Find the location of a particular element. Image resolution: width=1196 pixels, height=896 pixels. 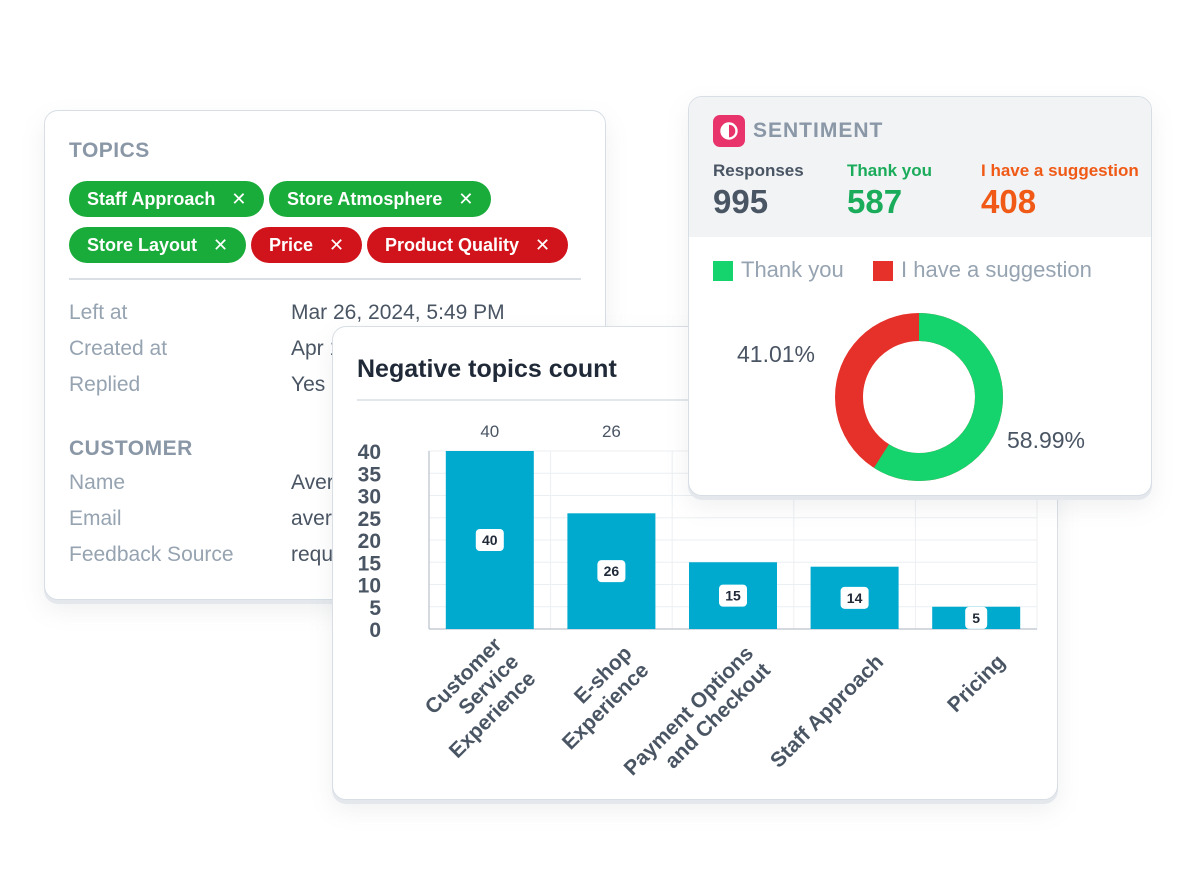

topic-tag-product-quality: Product Quality ✕ is located at coordinates (468, 245).